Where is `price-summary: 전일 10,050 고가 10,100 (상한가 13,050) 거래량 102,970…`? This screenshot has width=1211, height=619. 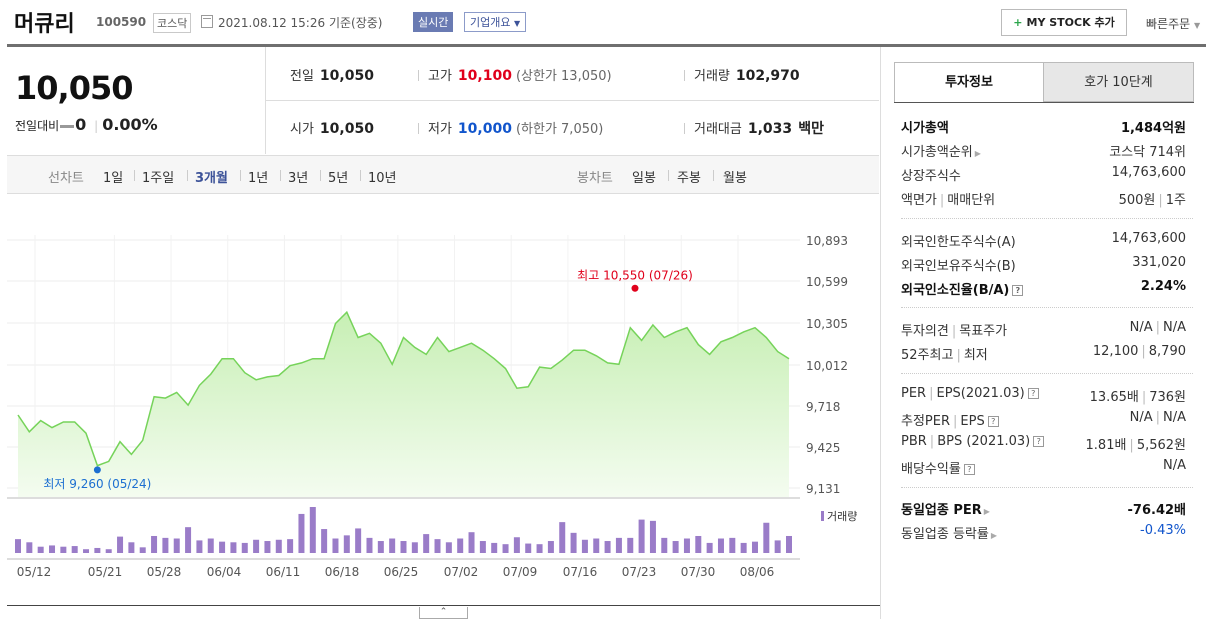 price-summary: 전일 10,050 고가 10,100 (상한가 13,050) 거래량 102,970… is located at coordinates (572, 100).